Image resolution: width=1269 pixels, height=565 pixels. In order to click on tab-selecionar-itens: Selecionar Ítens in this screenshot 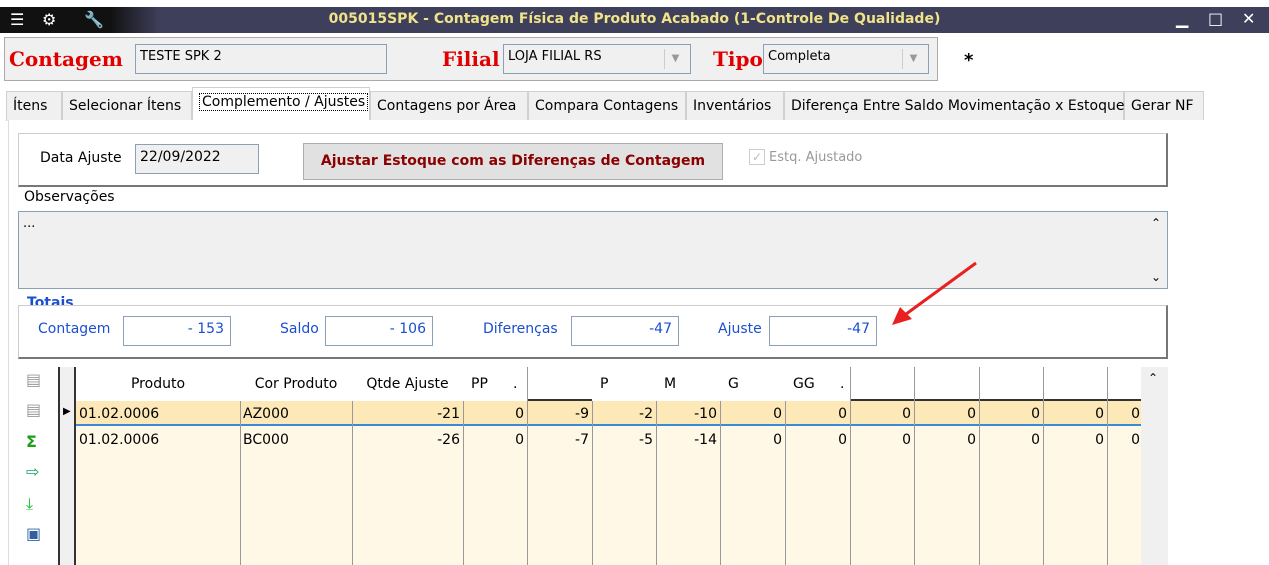, I will do `click(127, 106)`.